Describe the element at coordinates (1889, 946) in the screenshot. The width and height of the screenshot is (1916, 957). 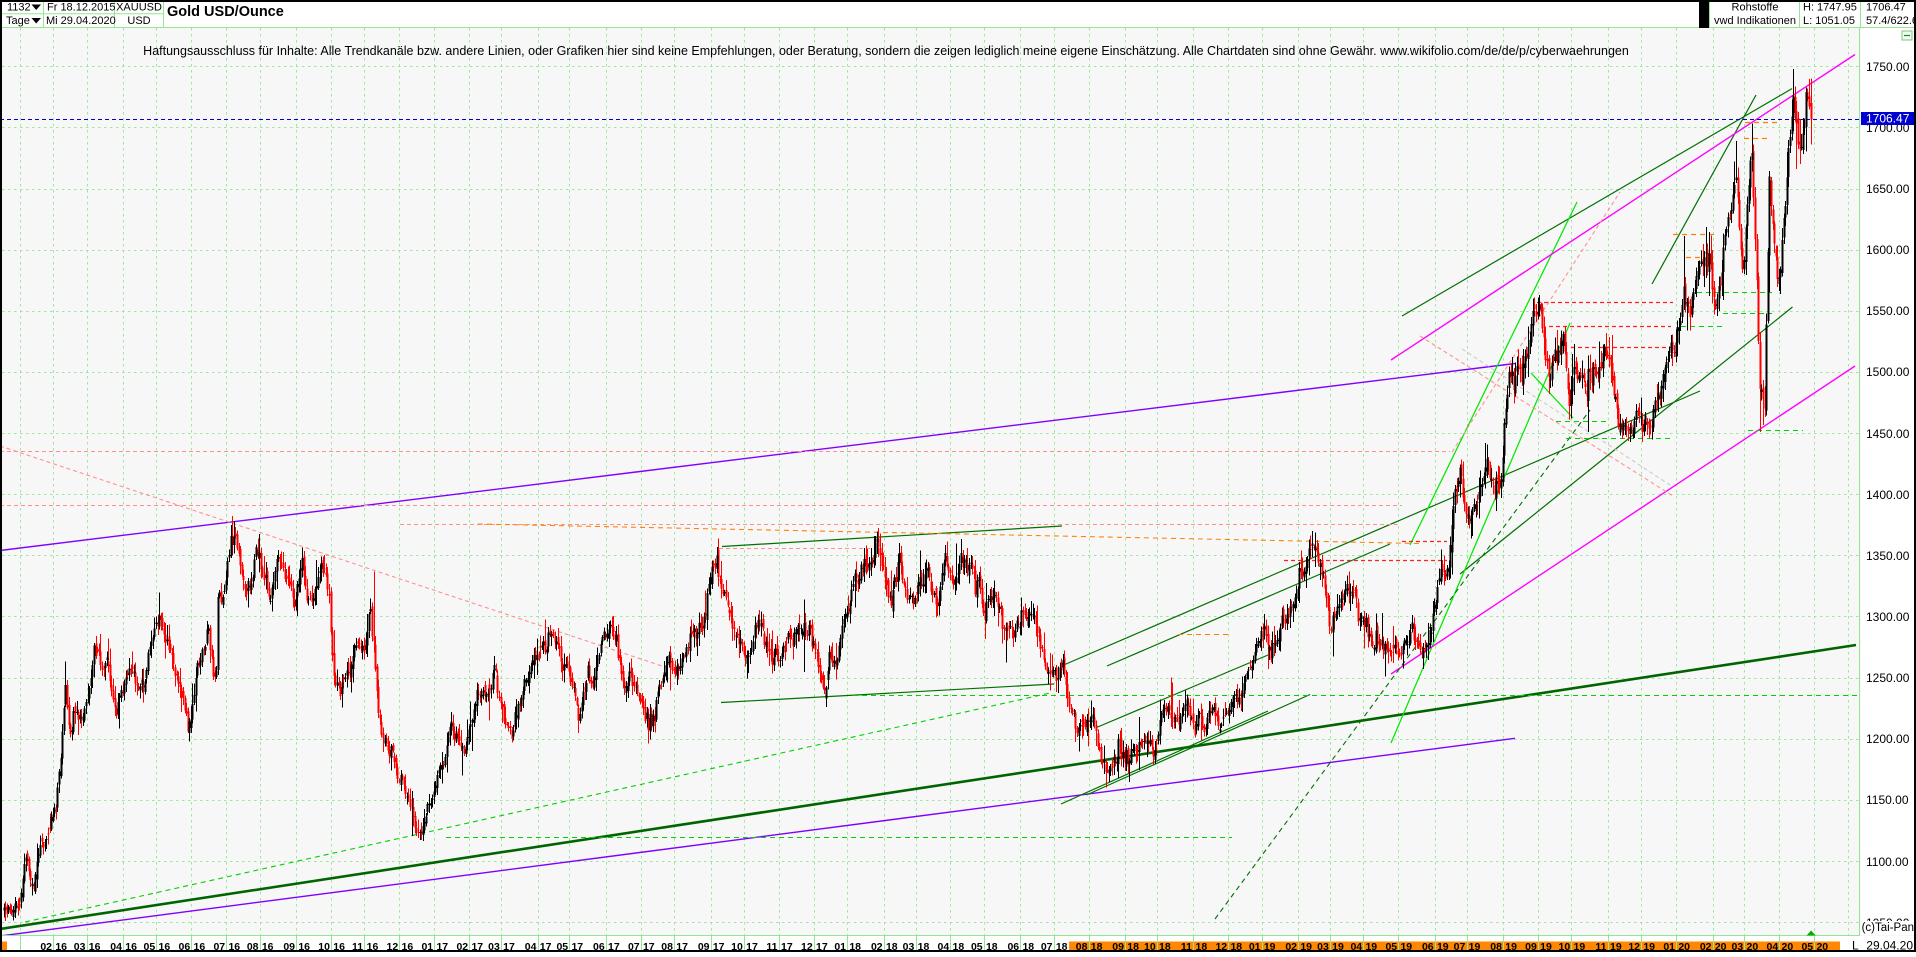
I see `svg-text: 29.04.20` at that location.